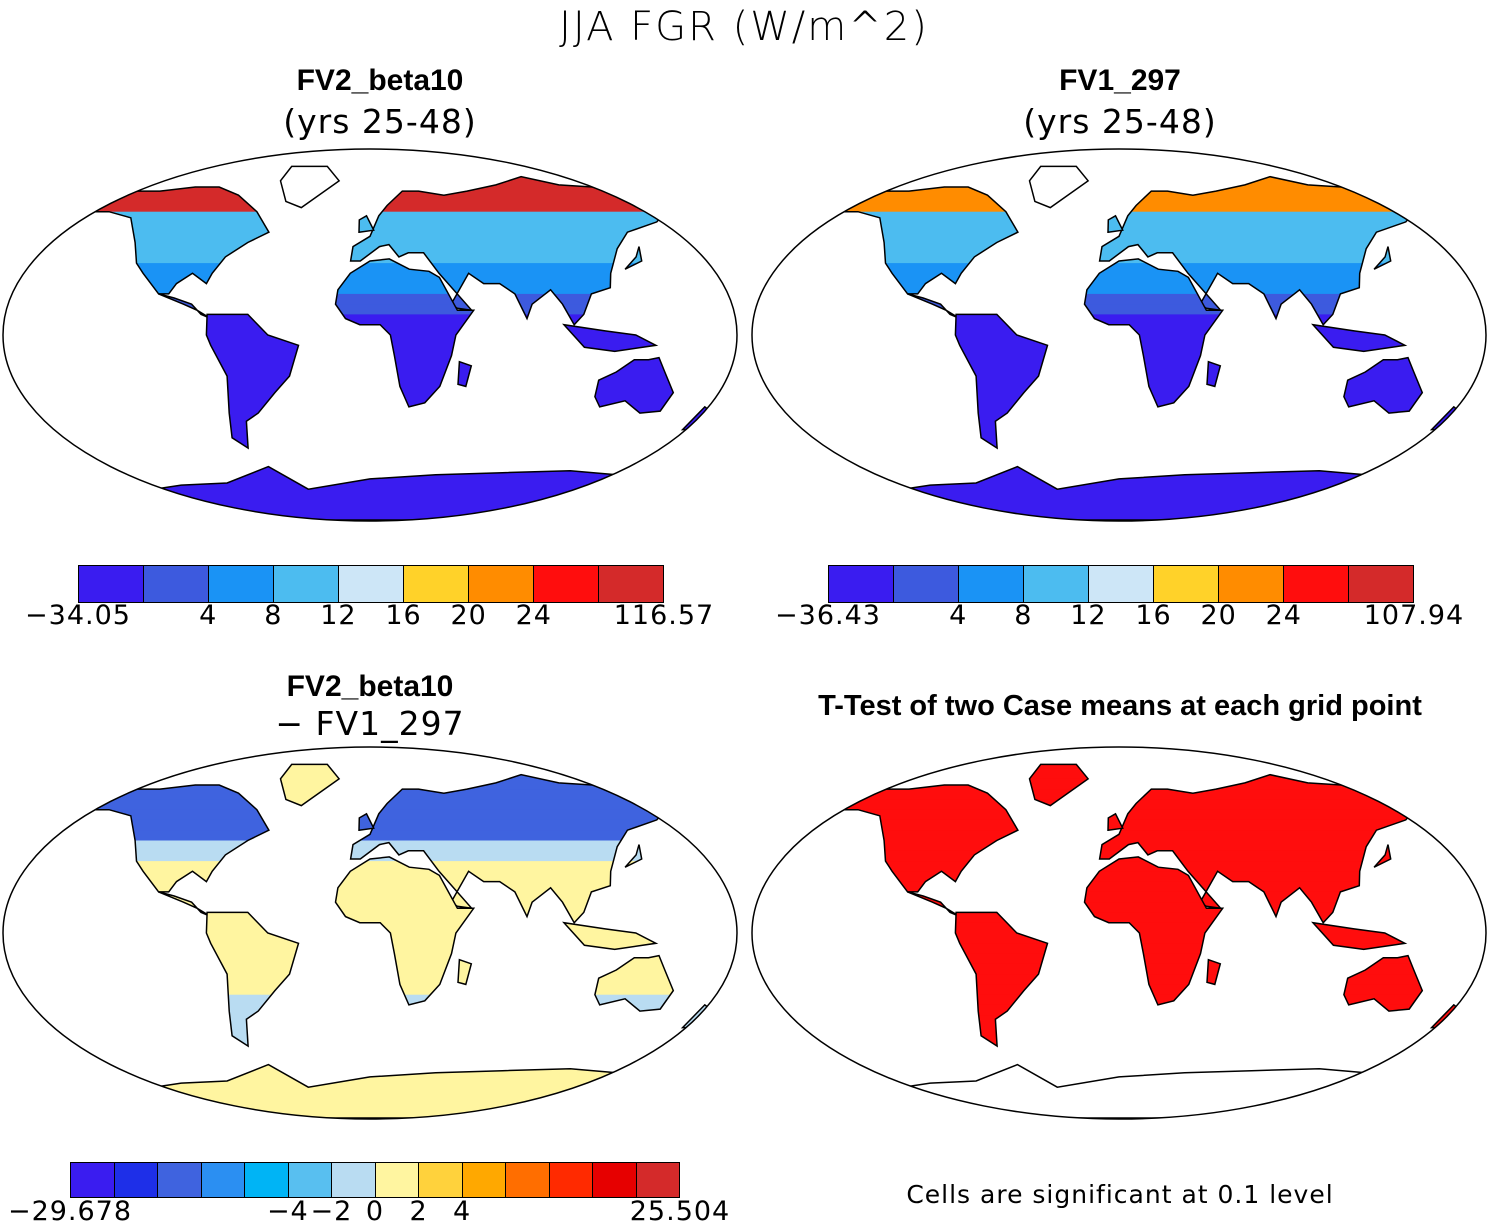 The image size is (1488, 1228). Describe the element at coordinates (1115, 822) in the screenshot. I see `coastline-uk` at that location.